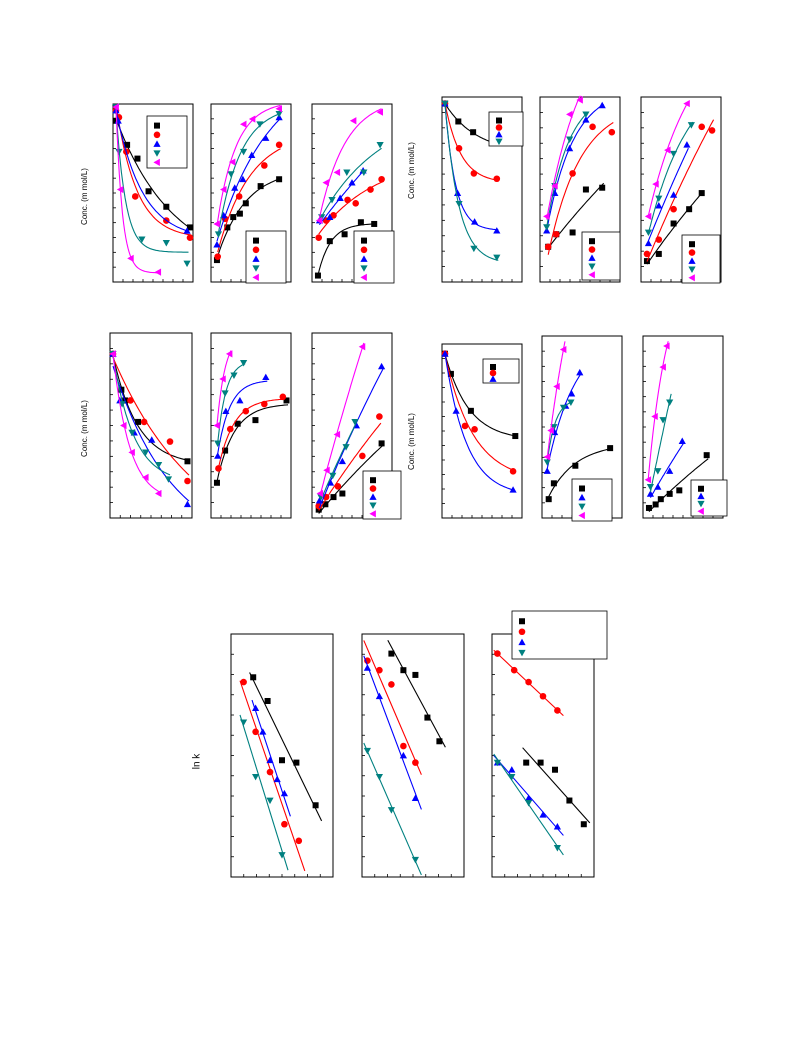  I want to click on series-triangle-up, so click(666, 467).